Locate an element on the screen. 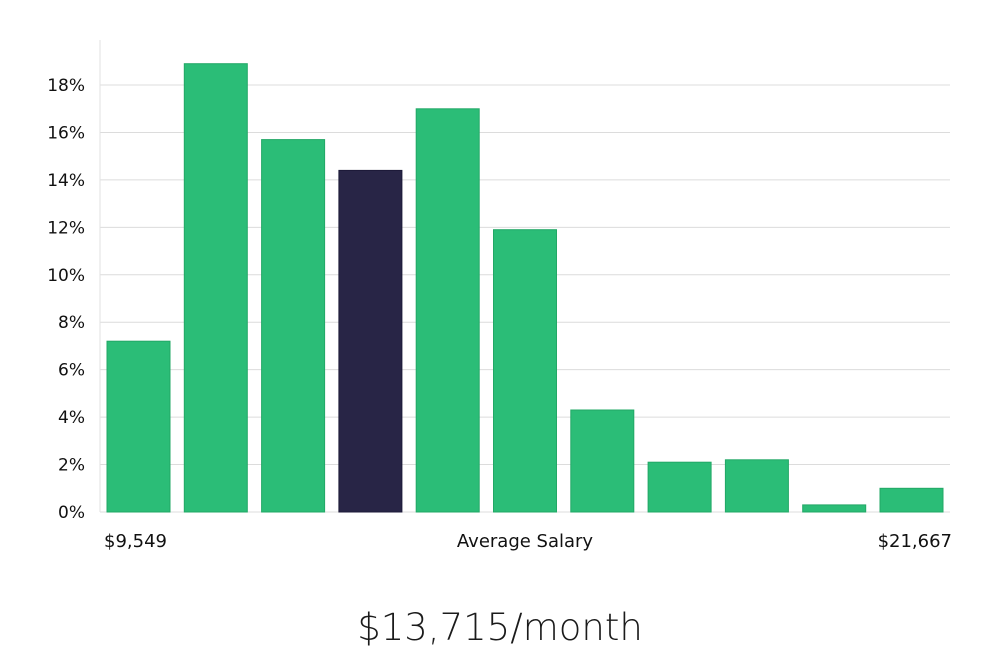  y-tick-label: 6% is located at coordinates (71, 371).